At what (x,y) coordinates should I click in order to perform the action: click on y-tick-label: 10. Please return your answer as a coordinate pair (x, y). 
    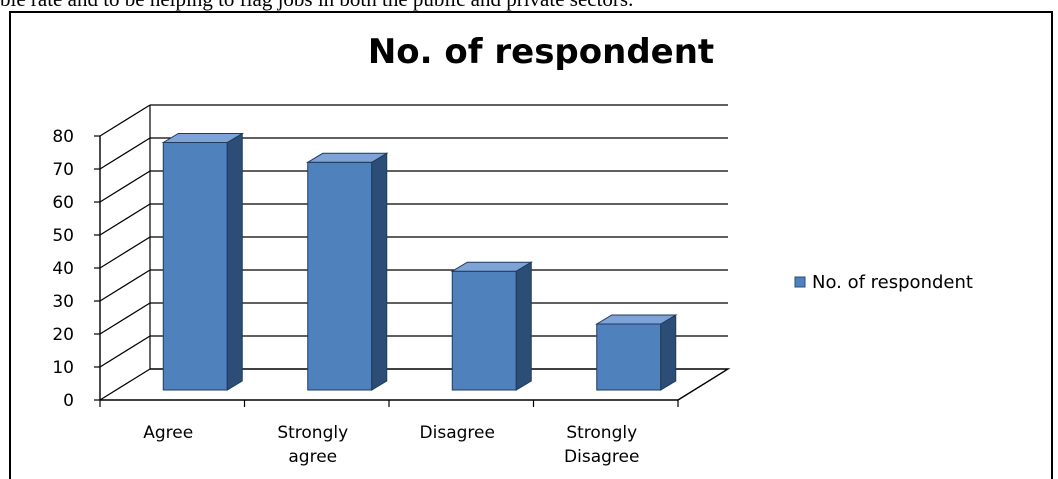
    Looking at the image, I should click on (63, 368).